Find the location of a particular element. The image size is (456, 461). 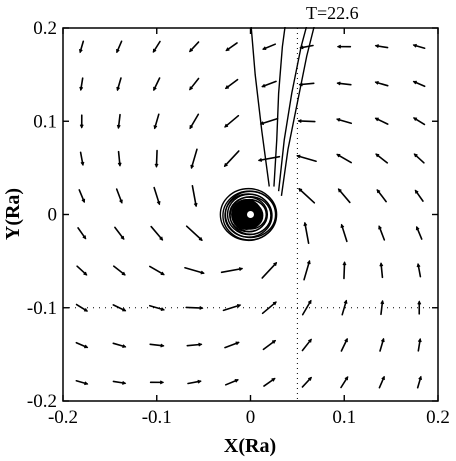

y-tick-label: 0.2 is located at coordinates (45, 28).